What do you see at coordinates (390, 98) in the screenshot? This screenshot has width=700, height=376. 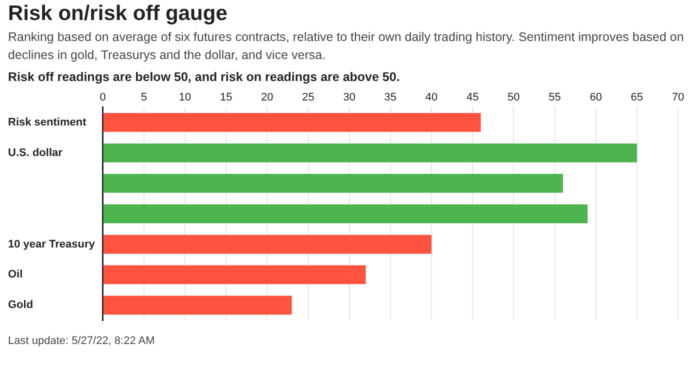 I see `x-tick-label: 35` at bounding box center [390, 98].